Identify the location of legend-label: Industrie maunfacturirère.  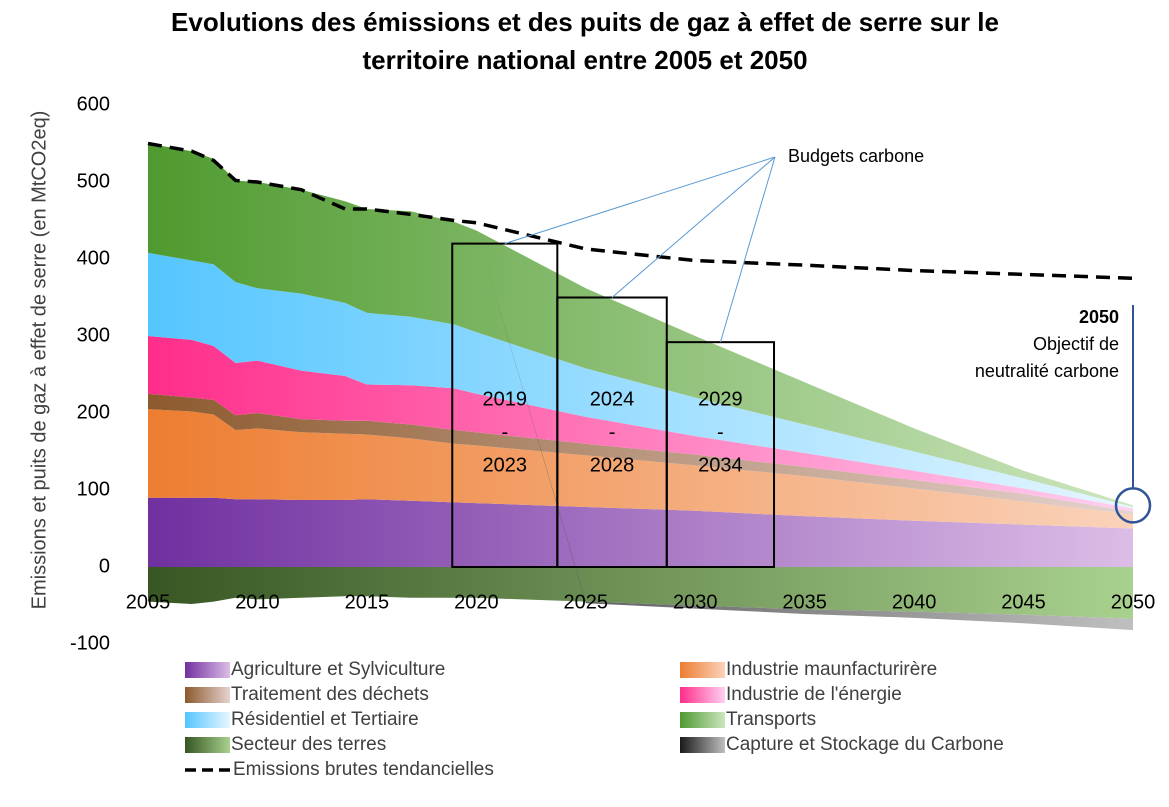
(831, 669).